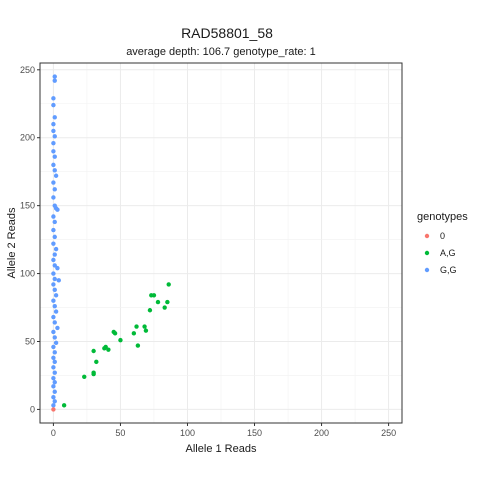  Describe the element at coordinates (388, 433) in the screenshot. I see `x-tick-label: 250` at that location.